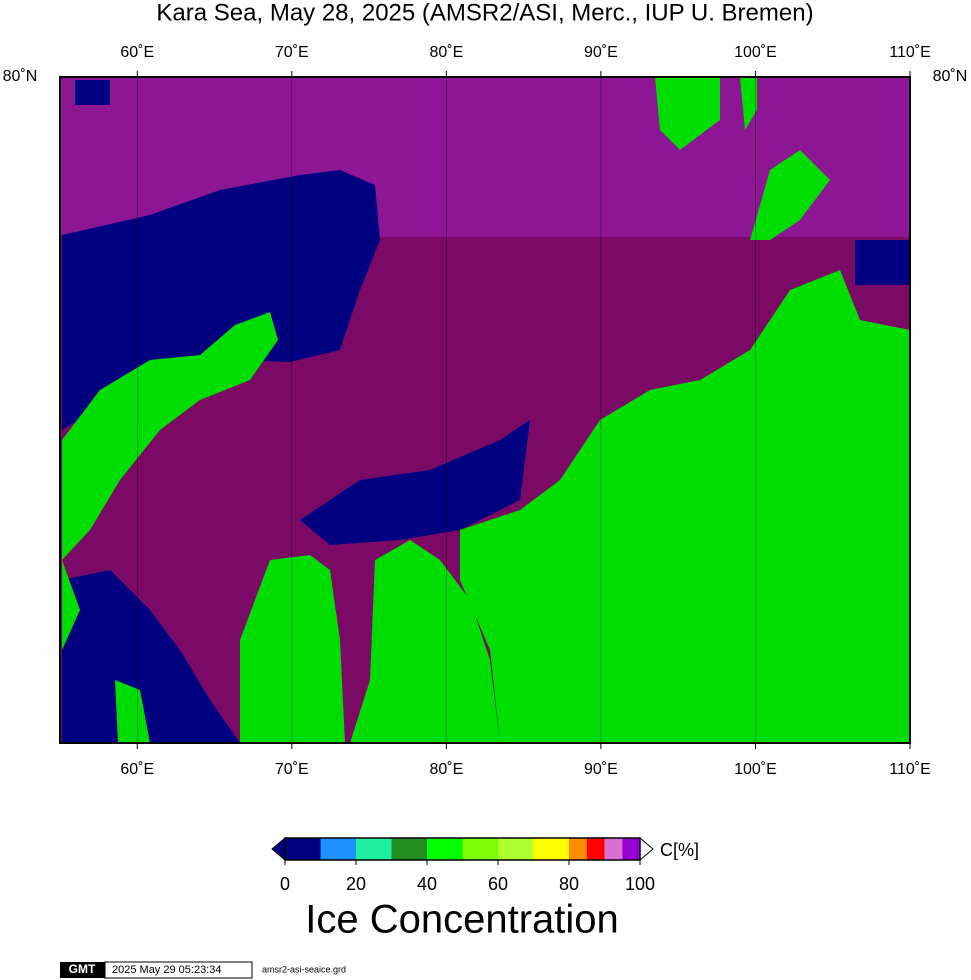  Describe the element at coordinates (278, 849) in the screenshot. I see `colorbar-under` at that location.